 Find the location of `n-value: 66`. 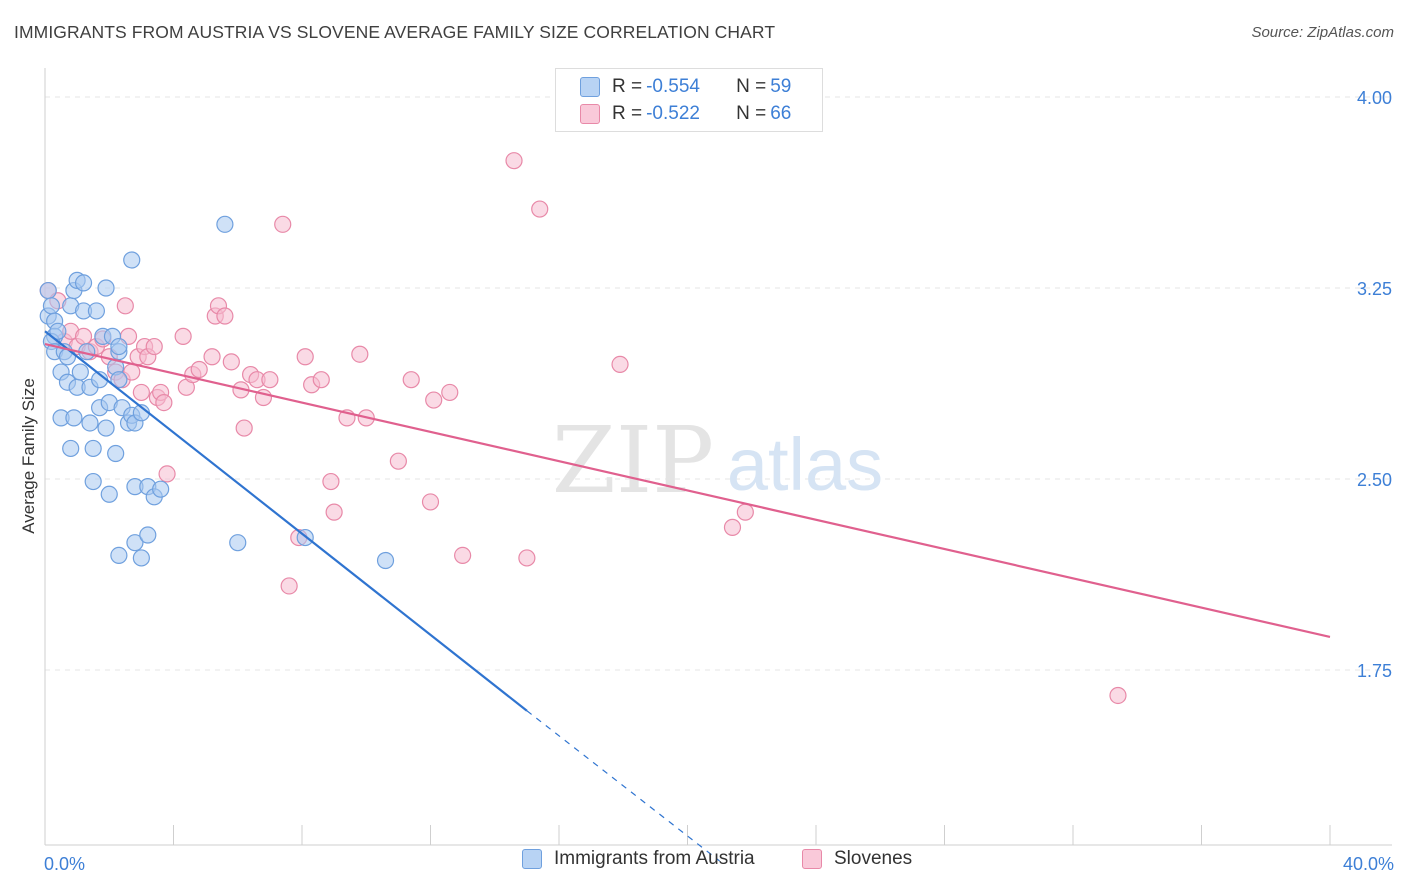

n-value: 66 is located at coordinates (781, 113).